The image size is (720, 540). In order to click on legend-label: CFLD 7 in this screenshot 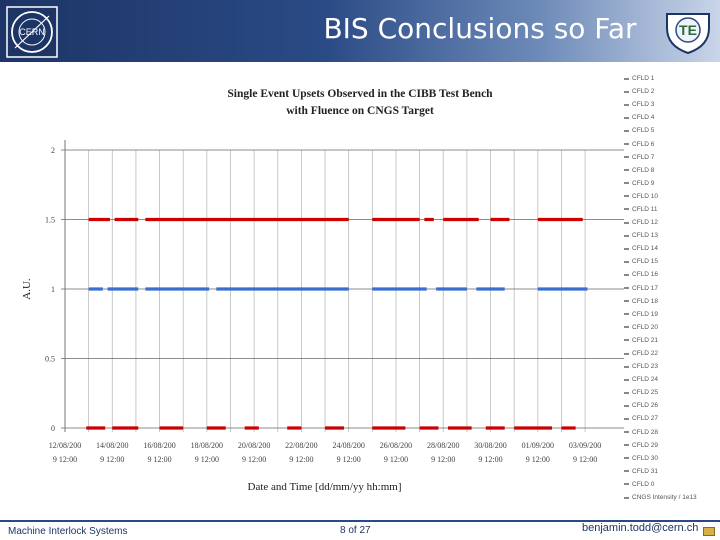, I will do `click(643, 157)`.